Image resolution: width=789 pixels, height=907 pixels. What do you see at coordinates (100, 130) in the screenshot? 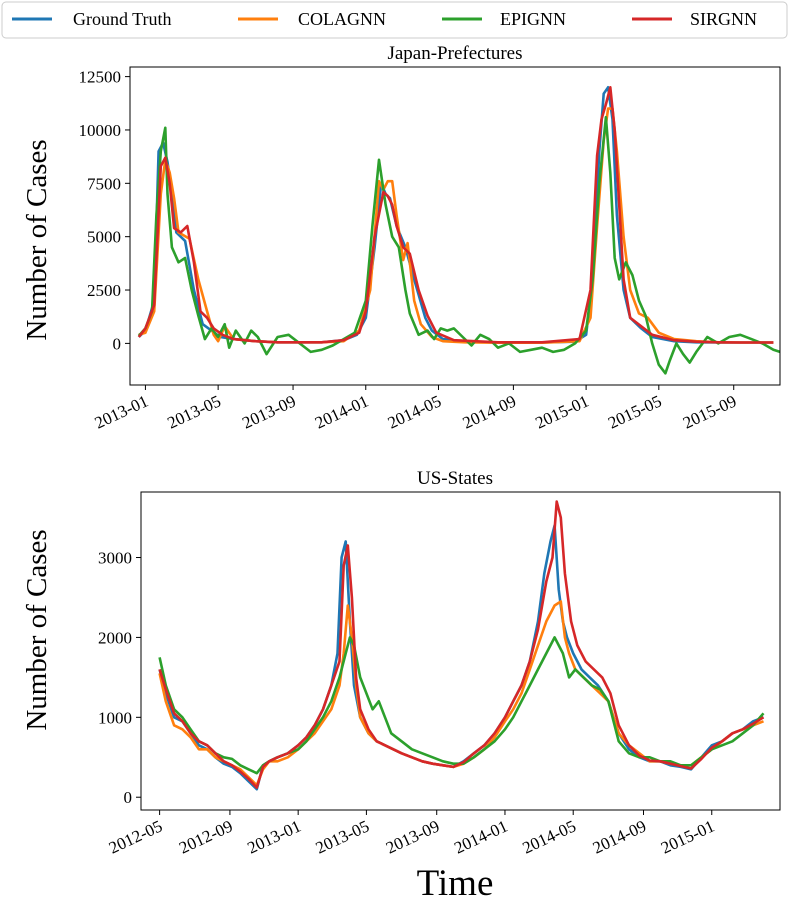
I see `y-tick-label: 10000` at bounding box center [100, 130].